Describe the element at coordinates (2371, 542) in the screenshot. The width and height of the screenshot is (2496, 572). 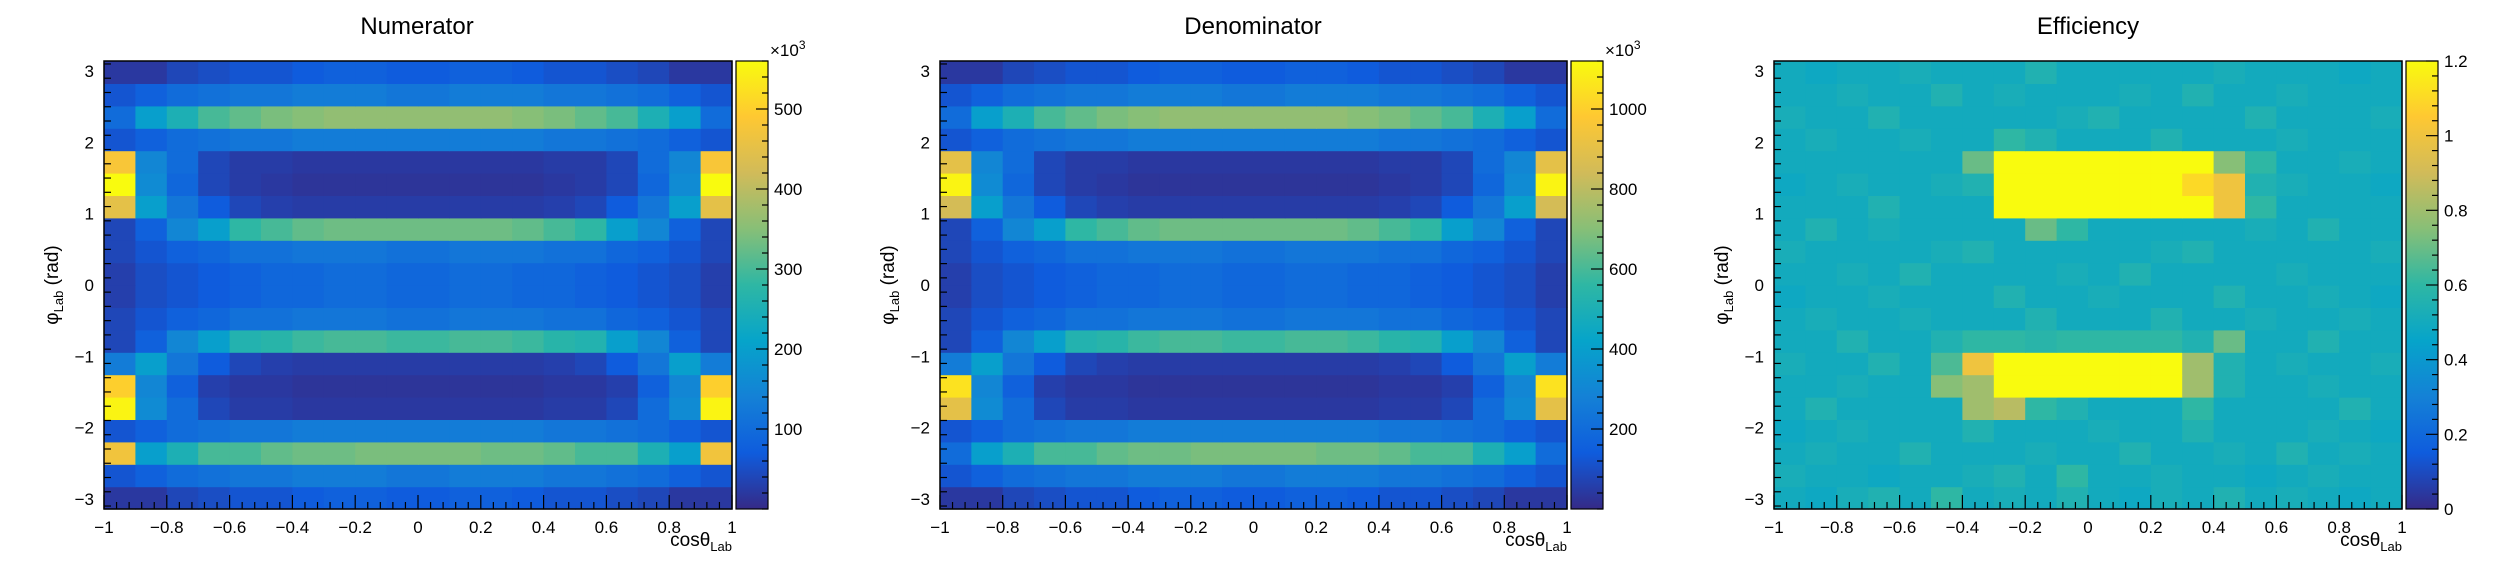
I see `x-axis-label: cosθLab` at that location.